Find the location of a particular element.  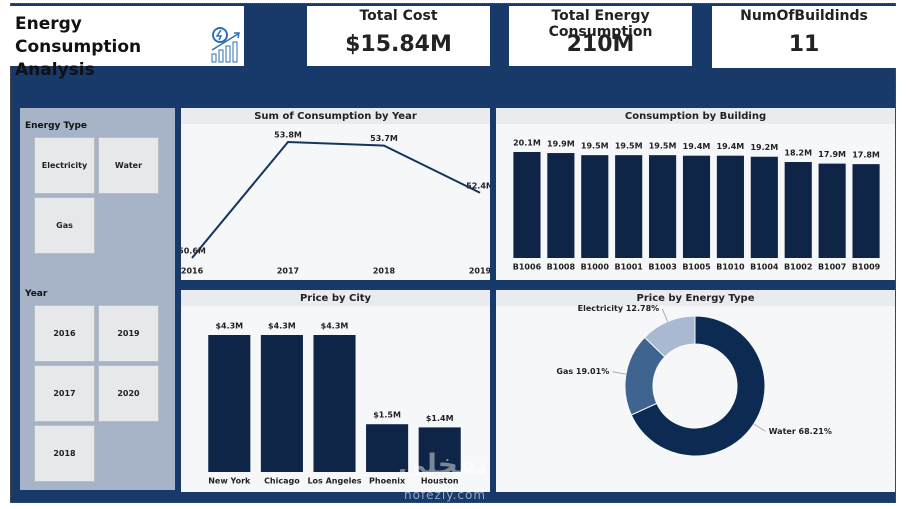

slicer-button: 2020 is located at coordinates (128, 393).